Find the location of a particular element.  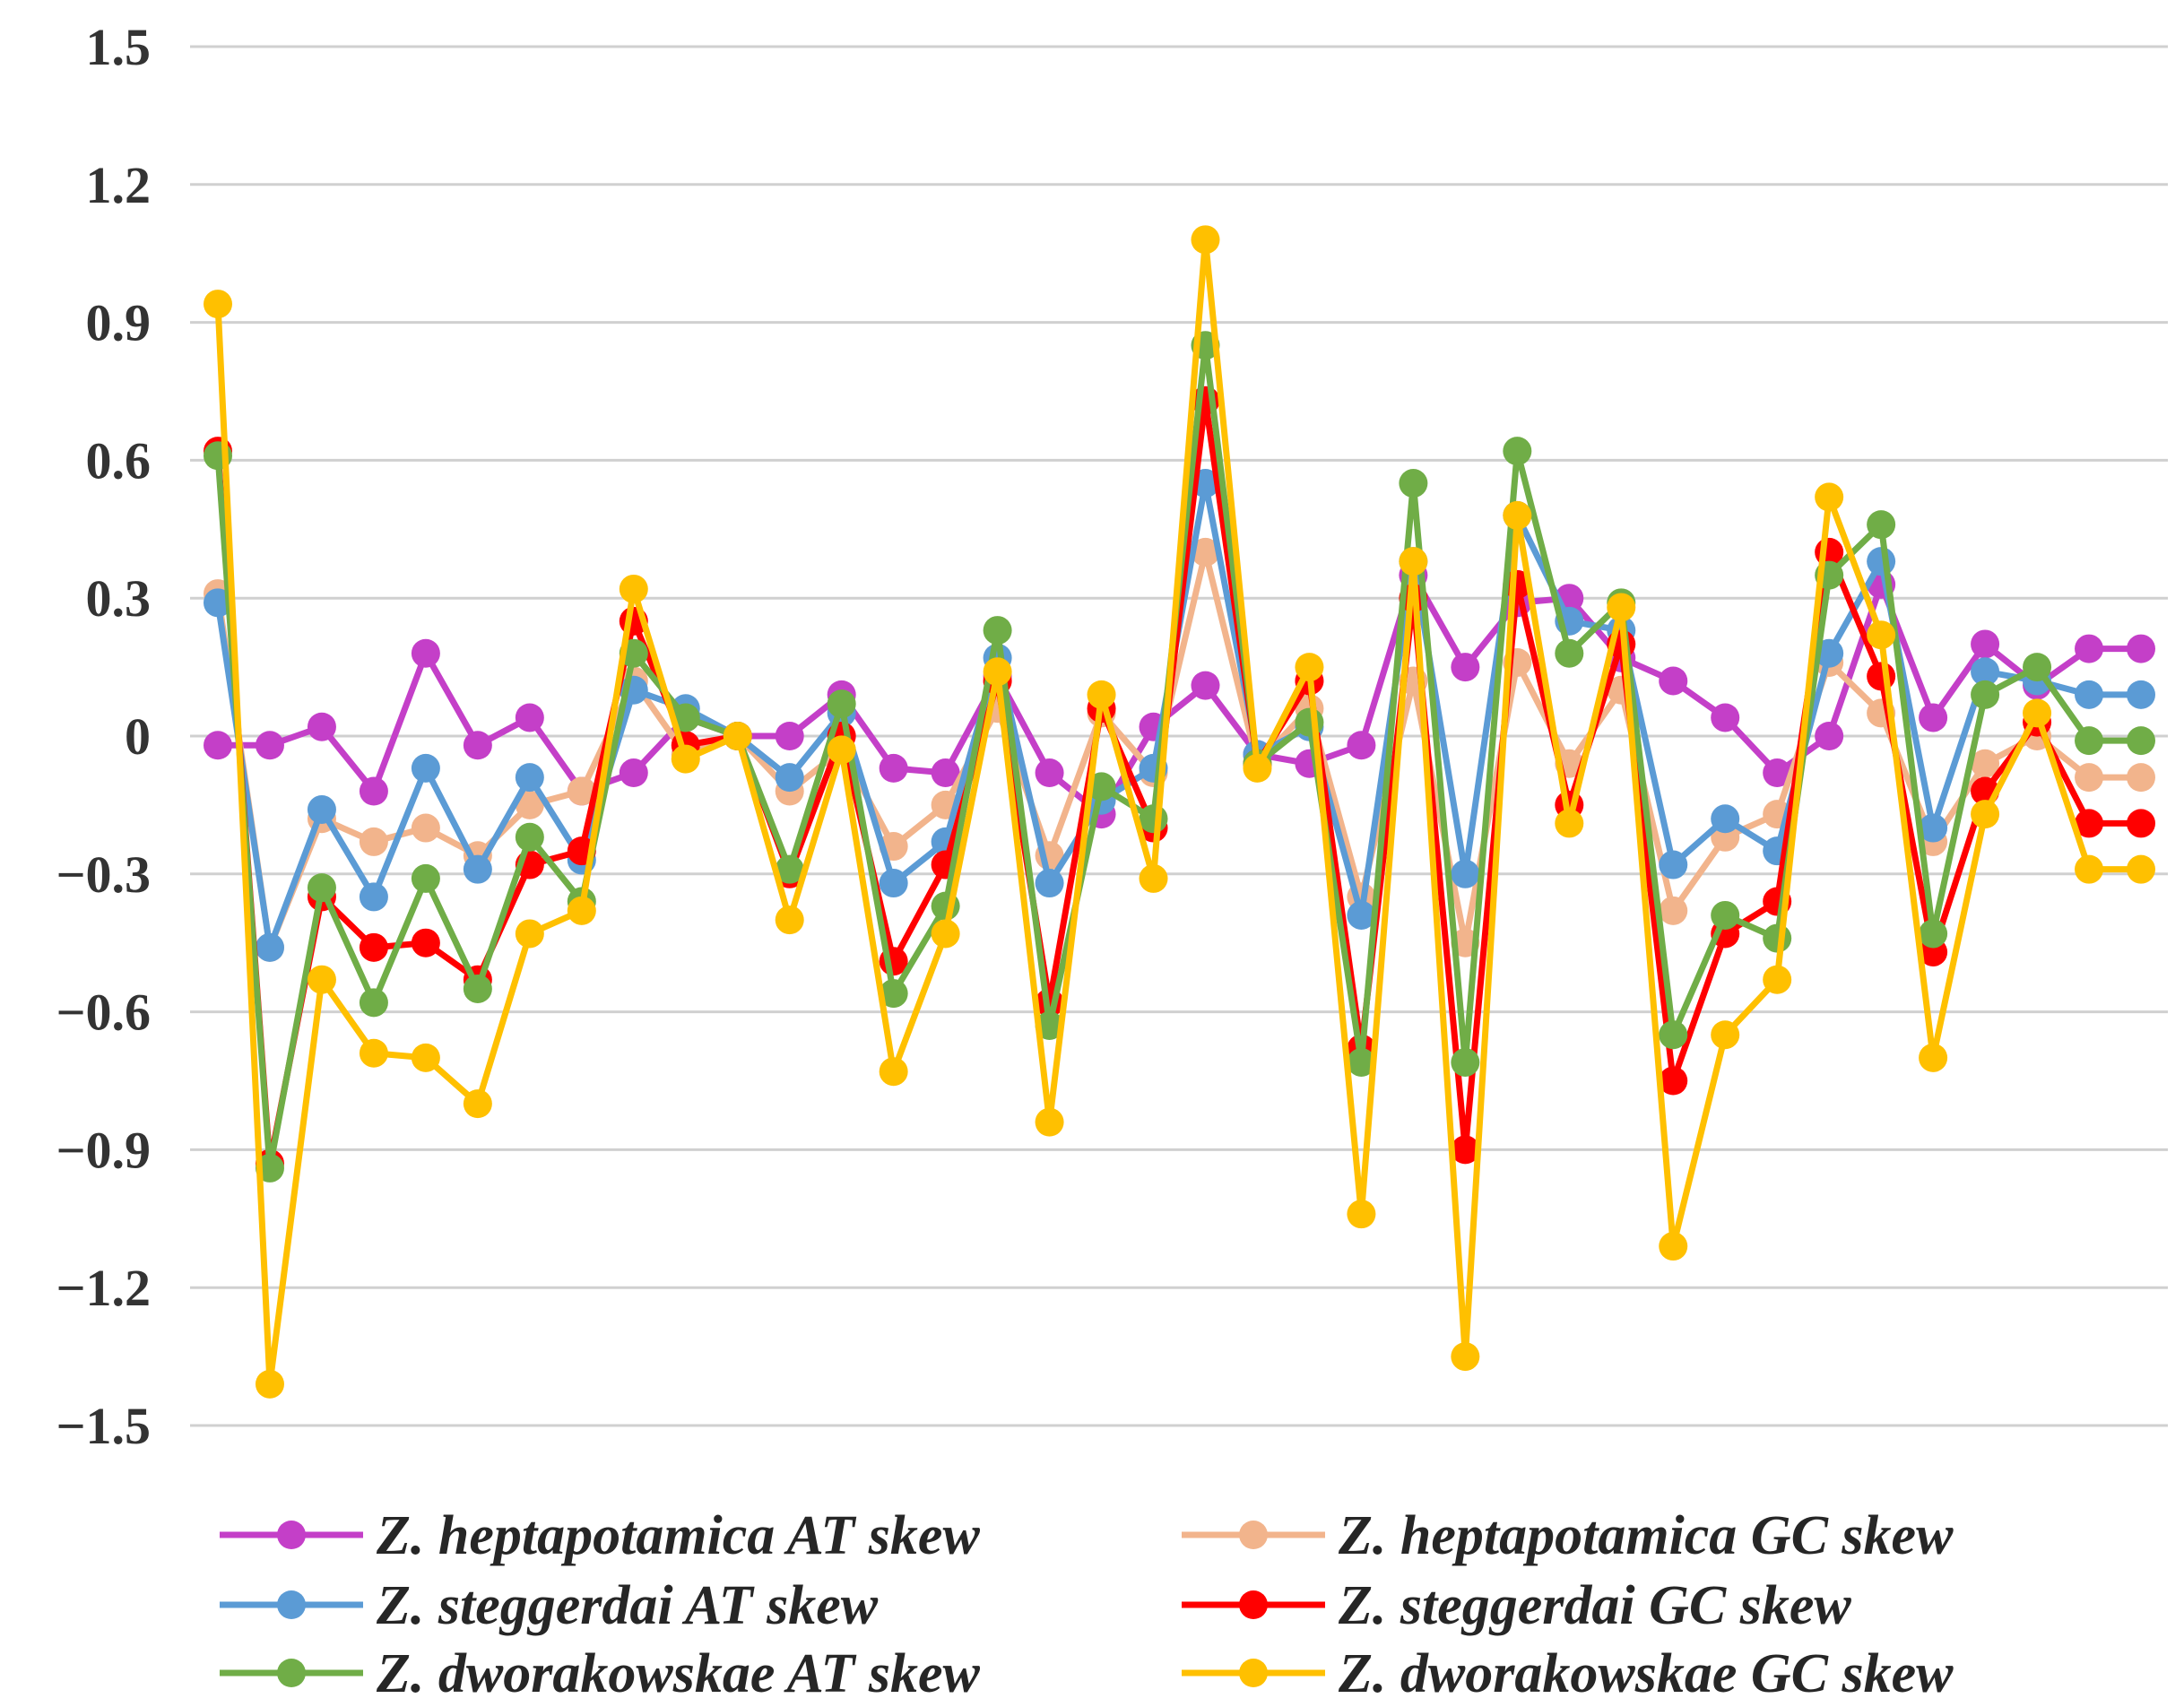

legend-label: Z. dworakowskae GC skew is located at coordinates (1646, 1673).